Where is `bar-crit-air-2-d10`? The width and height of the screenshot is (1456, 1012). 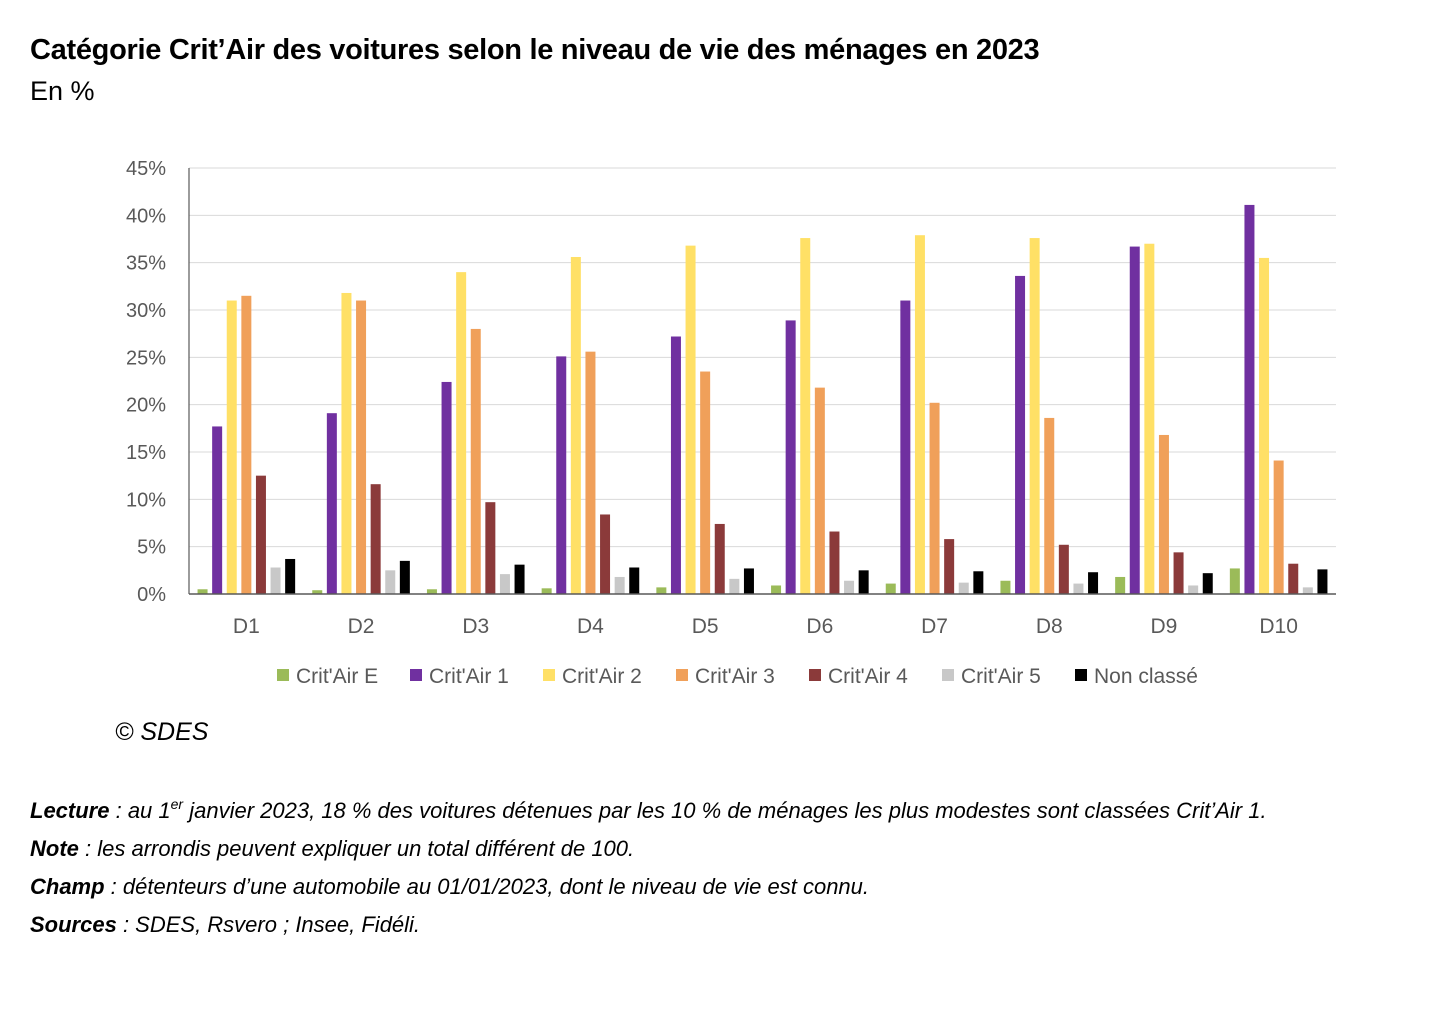
bar-crit-air-2-d10 is located at coordinates (1264, 425).